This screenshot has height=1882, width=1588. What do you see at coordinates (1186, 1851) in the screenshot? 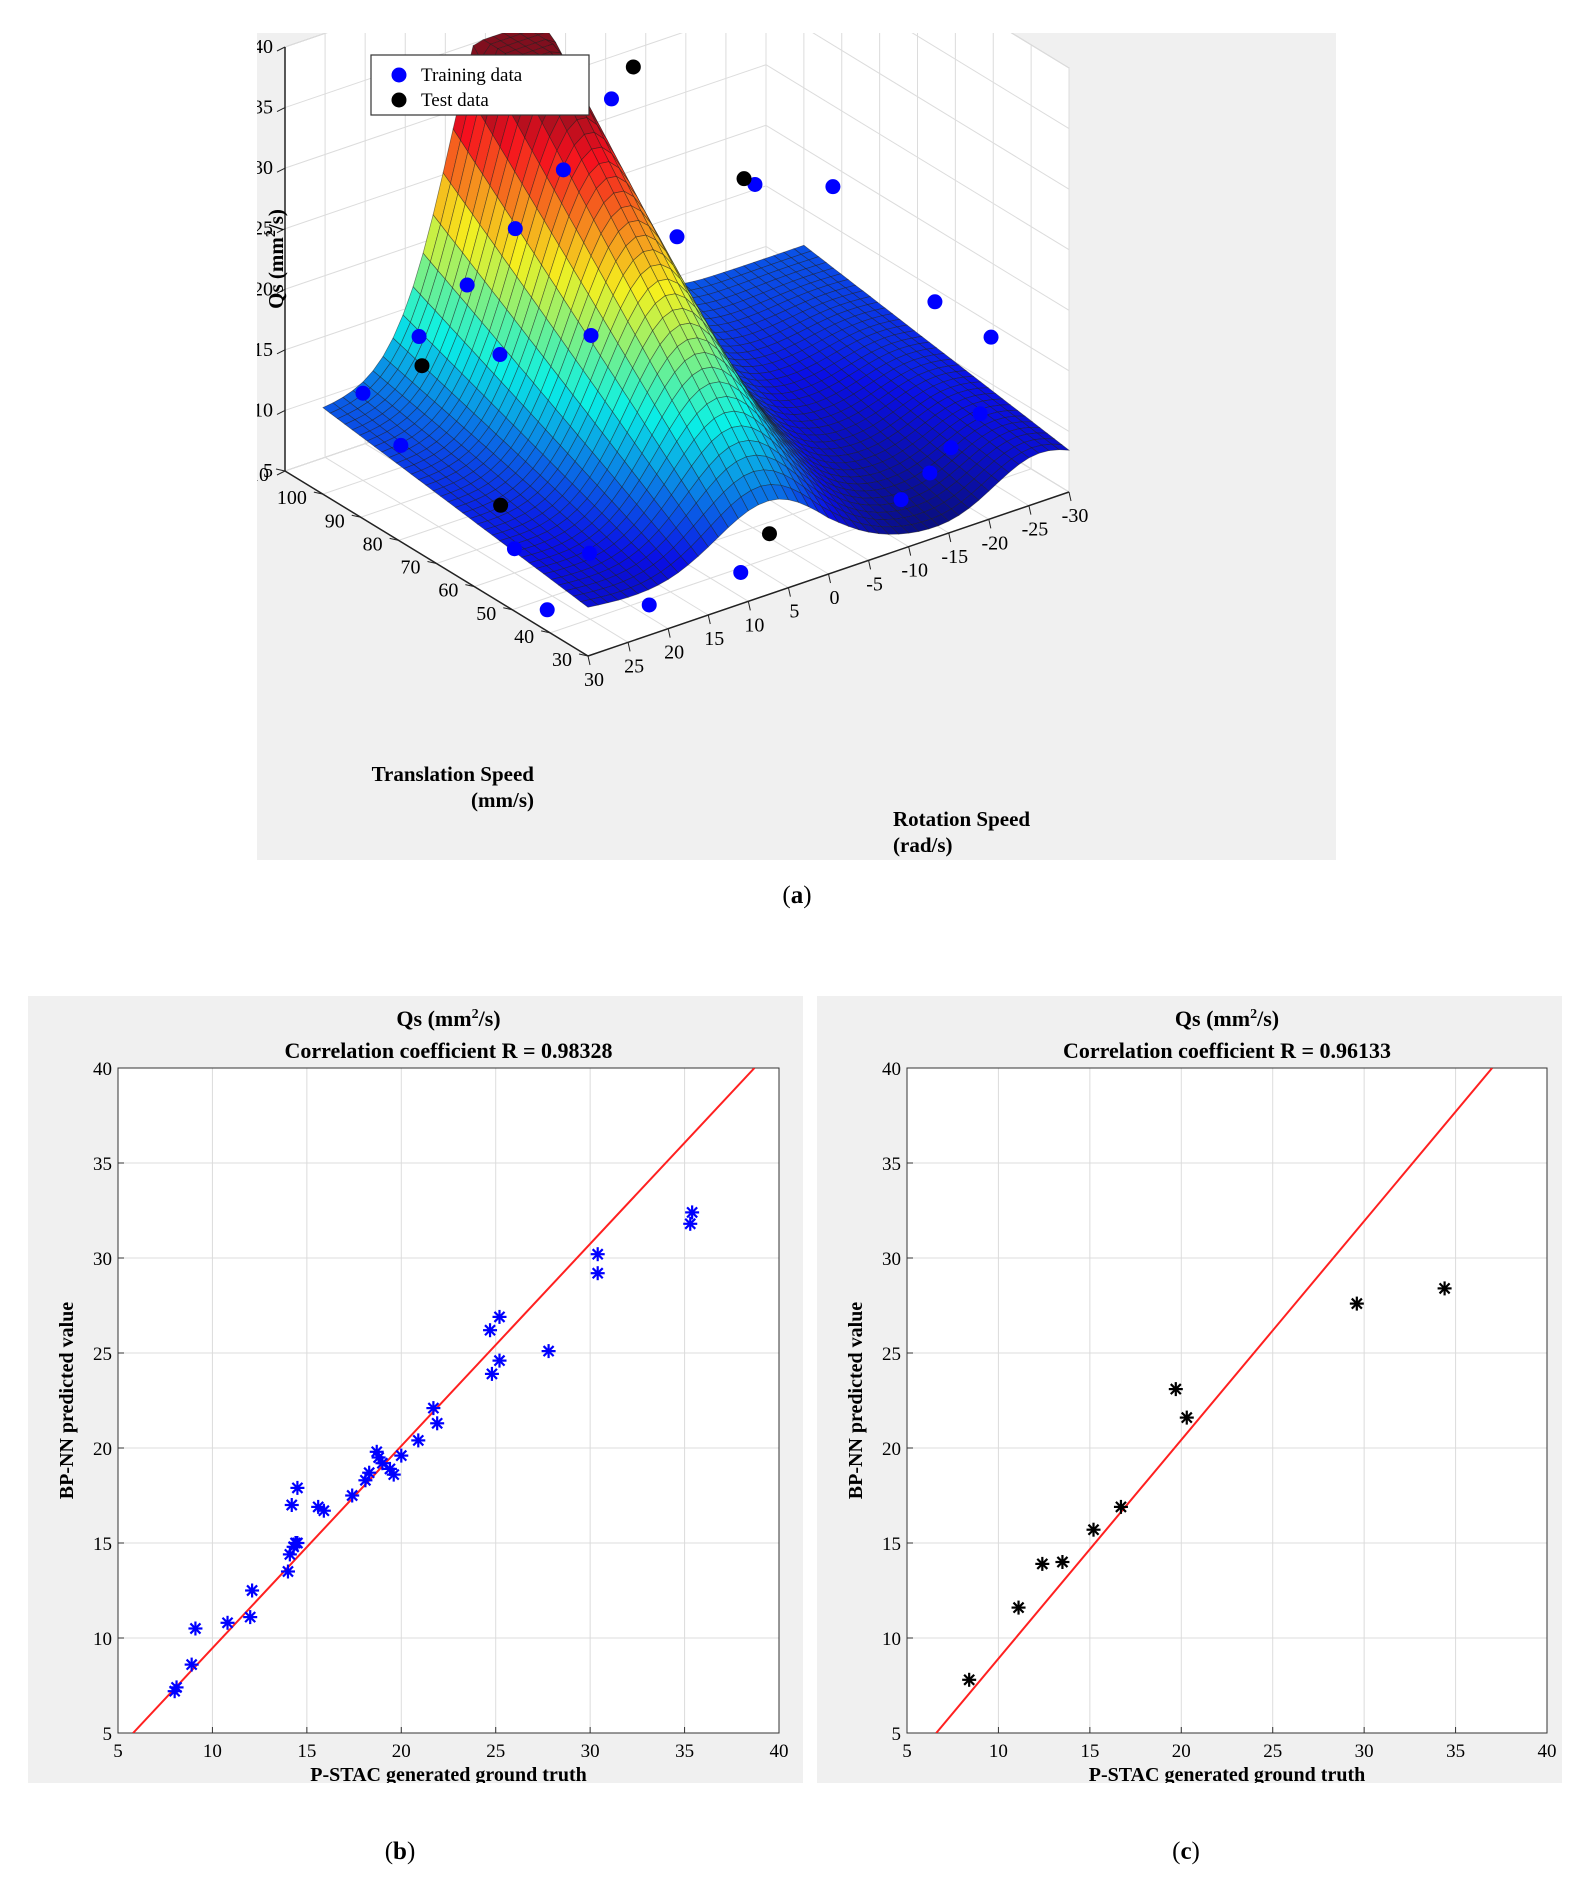
I see `caption-c: (c)` at bounding box center [1186, 1851].